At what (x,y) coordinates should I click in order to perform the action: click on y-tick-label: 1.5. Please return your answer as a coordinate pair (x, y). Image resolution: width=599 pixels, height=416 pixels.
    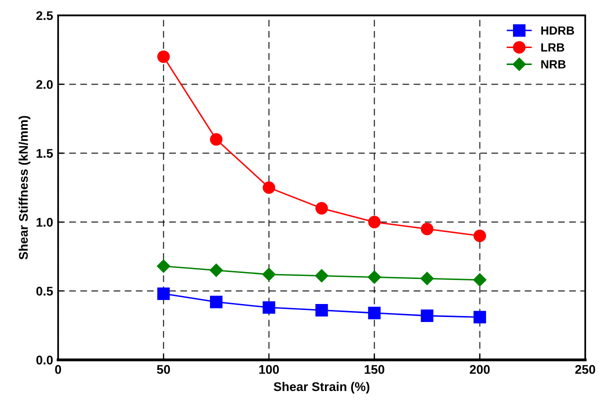
    Looking at the image, I should click on (44, 153).